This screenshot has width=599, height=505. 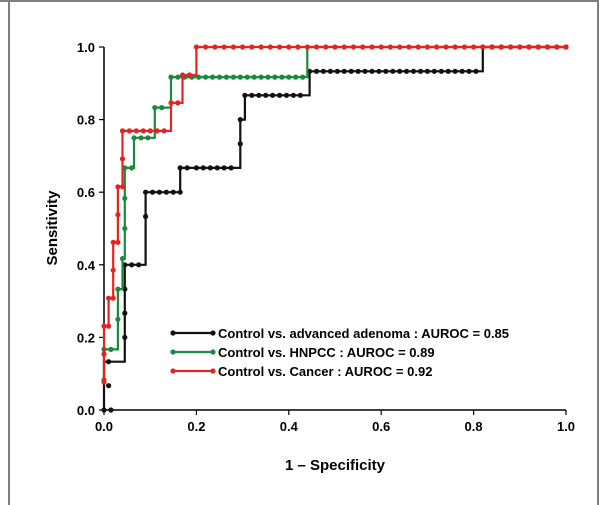 I want to click on frame-border-left, so click(x=9, y=252).